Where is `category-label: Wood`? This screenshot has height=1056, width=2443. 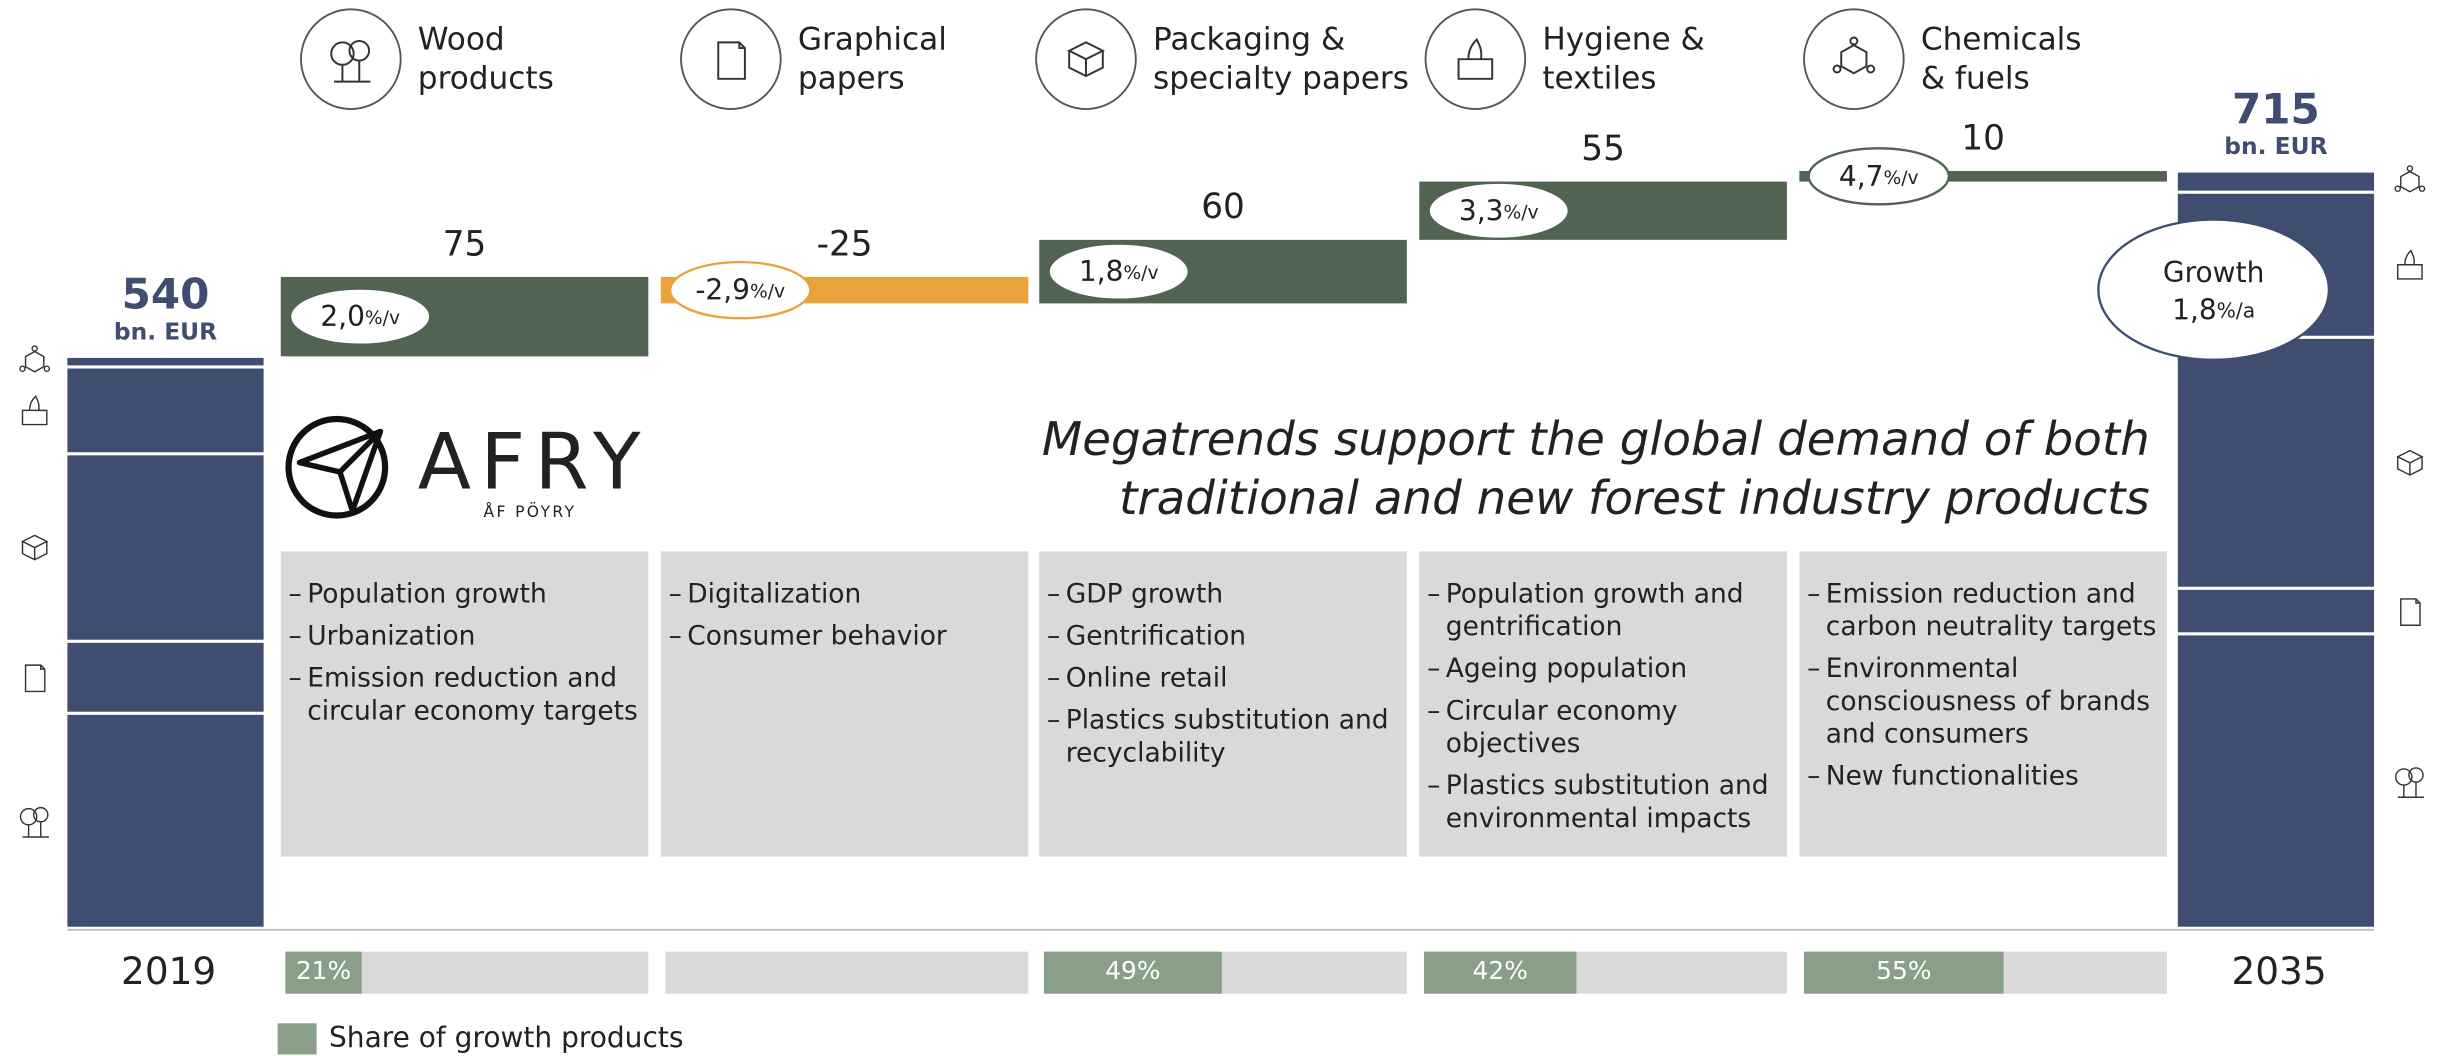 category-label: Wood is located at coordinates (461, 39).